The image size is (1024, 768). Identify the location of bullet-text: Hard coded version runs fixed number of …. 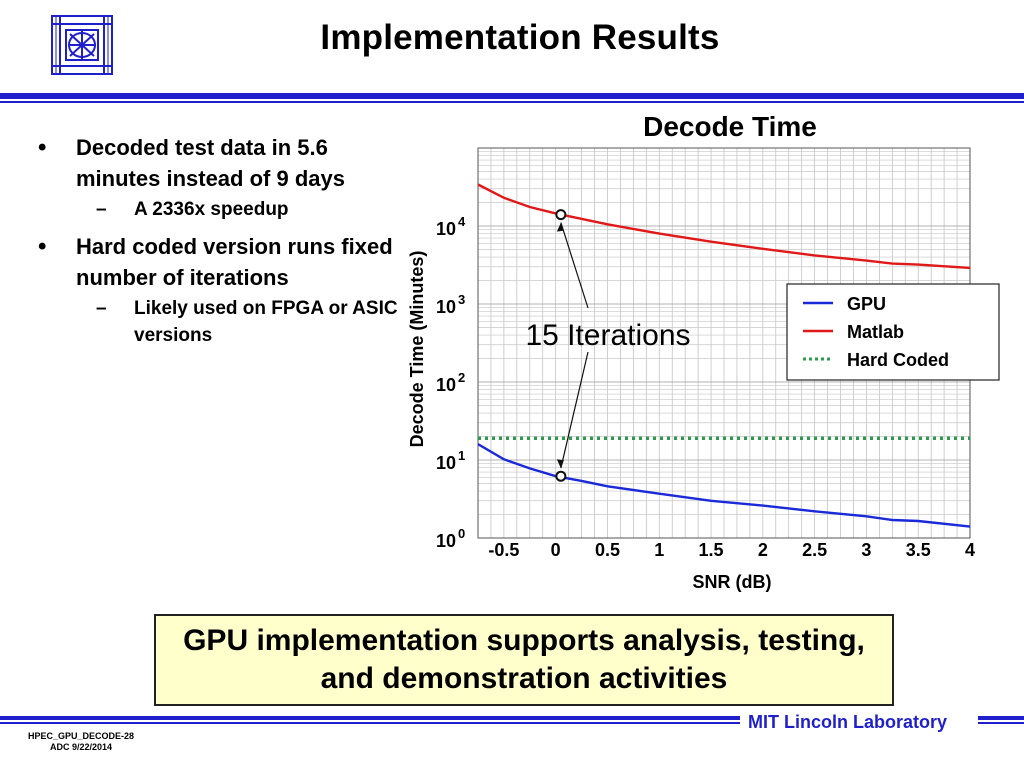
(234, 262).